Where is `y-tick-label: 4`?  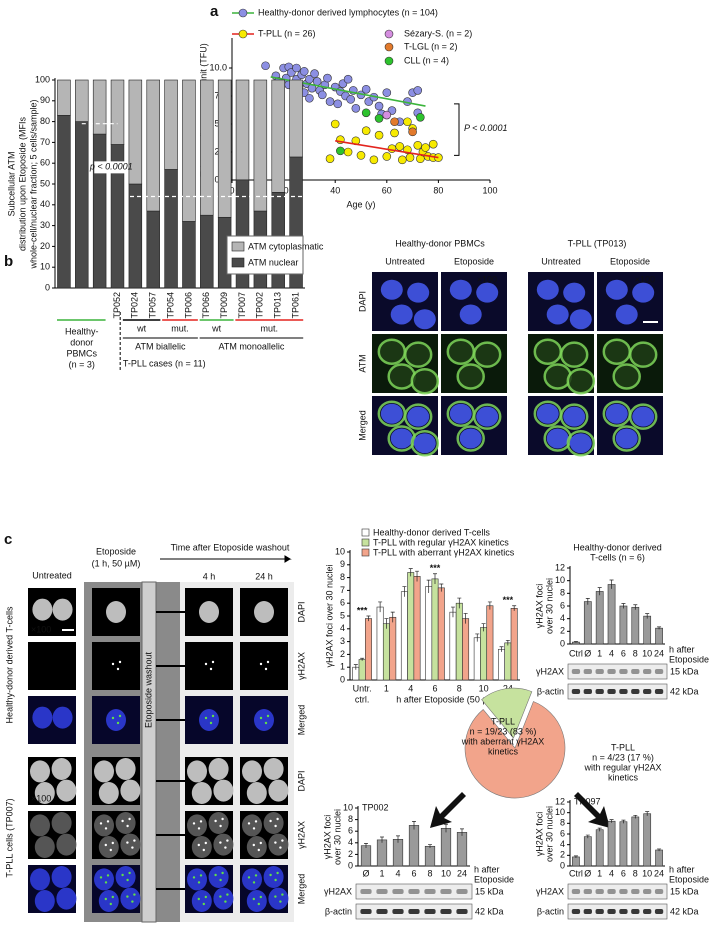 y-tick-label: 4 is located at coordinates (562, 618).